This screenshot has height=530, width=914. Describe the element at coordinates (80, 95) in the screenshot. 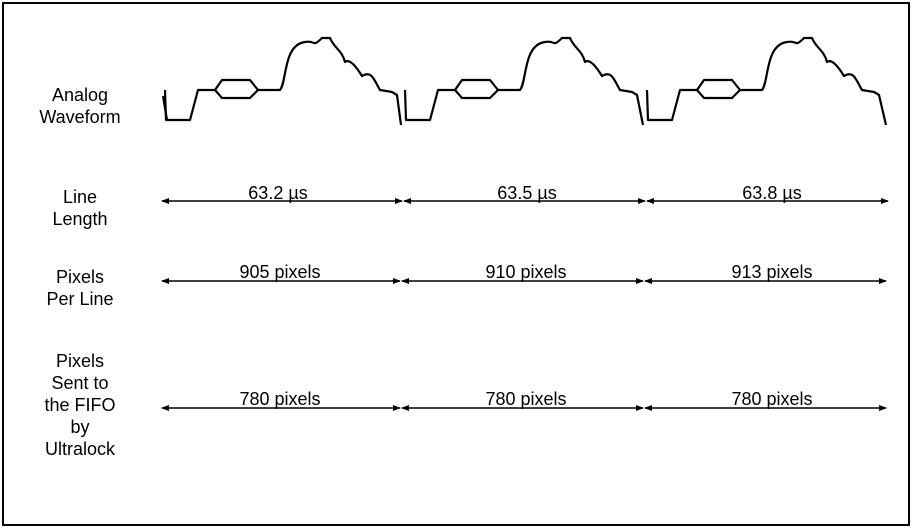

I see `label-line: Analog` at that location.